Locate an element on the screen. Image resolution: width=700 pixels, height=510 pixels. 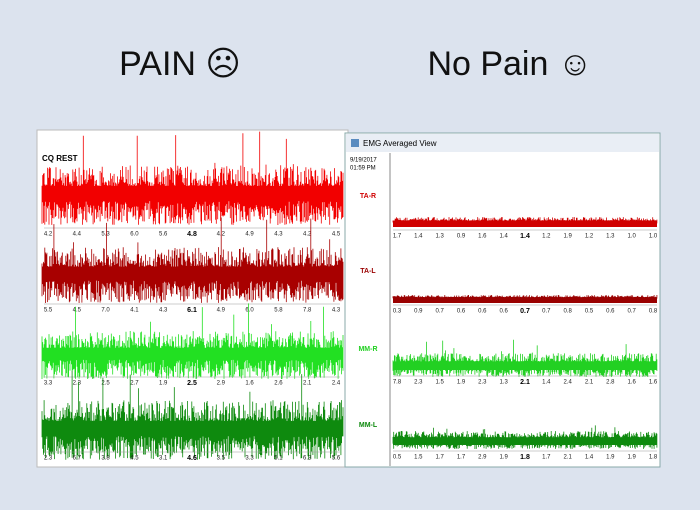
pain-row-mean: 4.8 is located at coordinates (192, 234).